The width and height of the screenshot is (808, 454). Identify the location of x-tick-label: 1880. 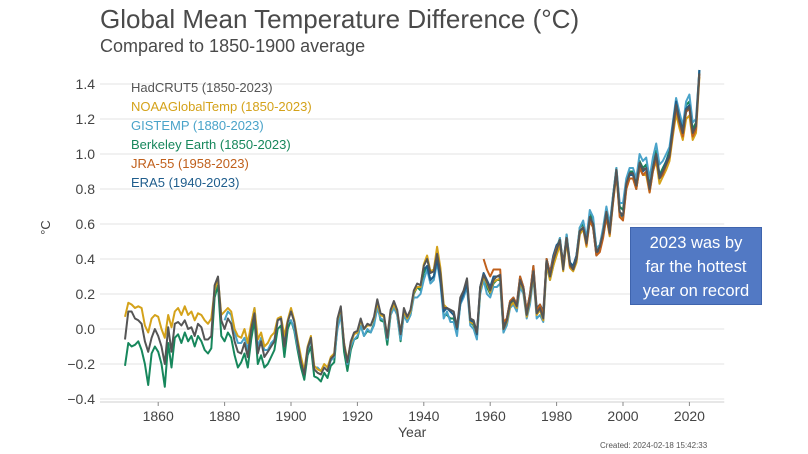
(224, 416).